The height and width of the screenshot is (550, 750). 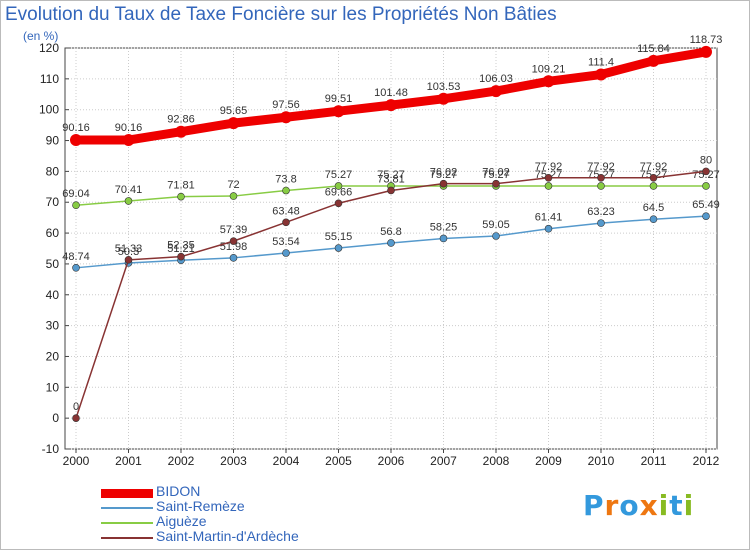 What do you see at coordinates (391, 93) in the screenshot?
I see `data-label-bidon: 101.48` at bounding box center [391, 93].